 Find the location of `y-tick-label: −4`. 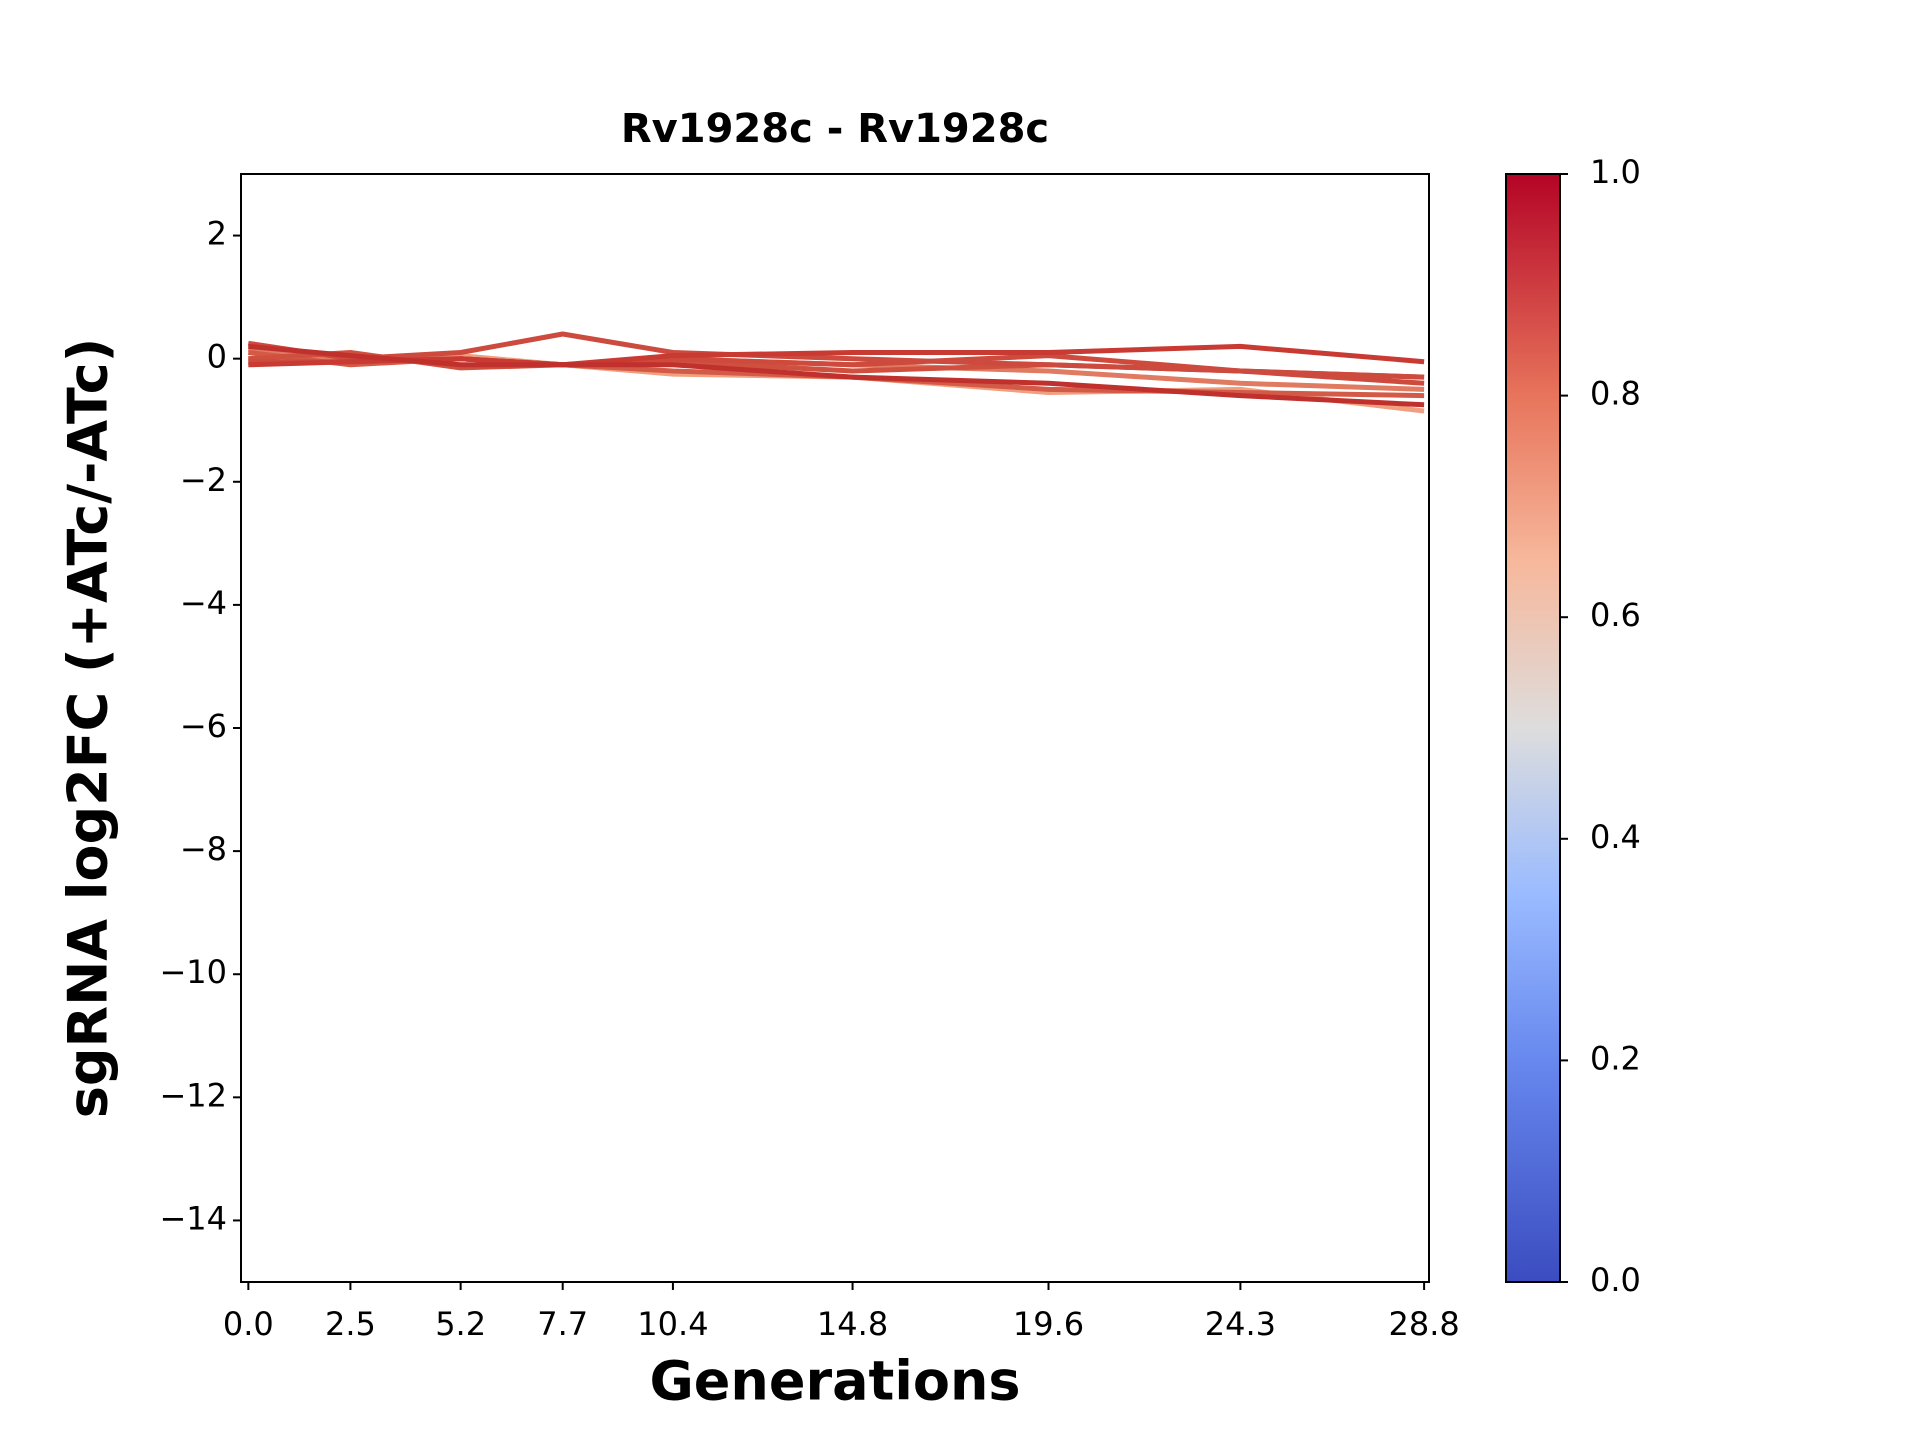

y-tick-label: −4 is located at coordinates (203, 603).